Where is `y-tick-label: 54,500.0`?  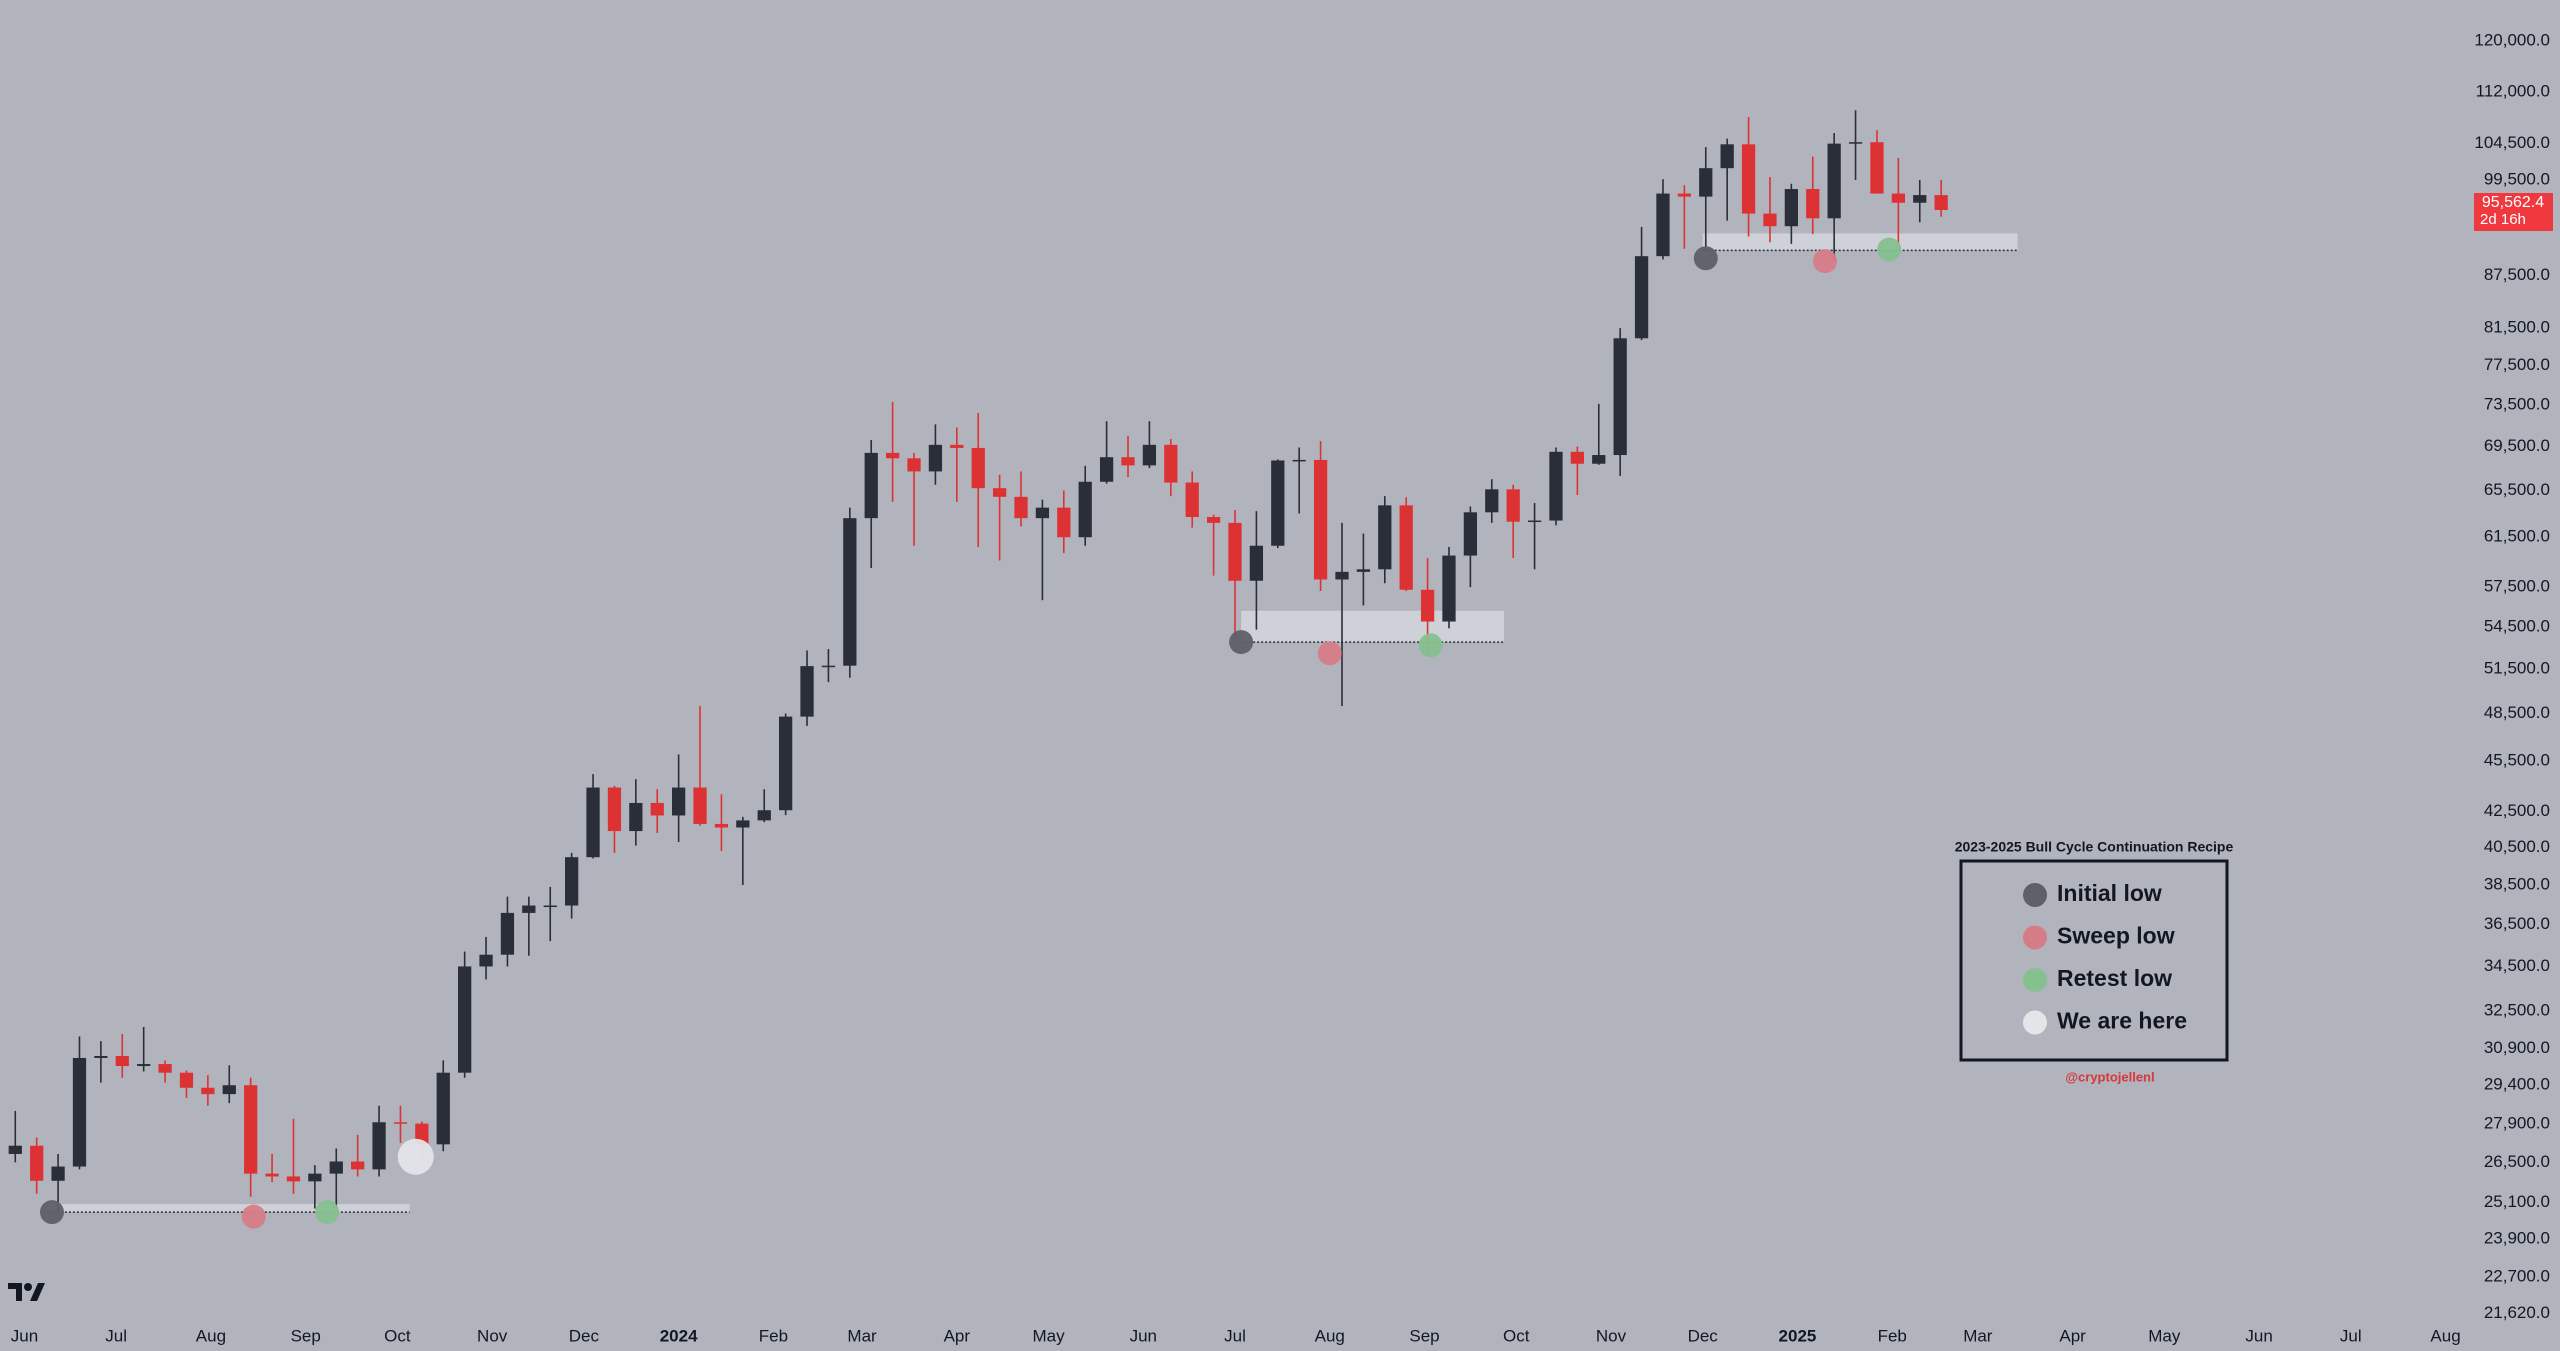 y-tick-label: 54,500.0 is located at coordinates (2517, 625).